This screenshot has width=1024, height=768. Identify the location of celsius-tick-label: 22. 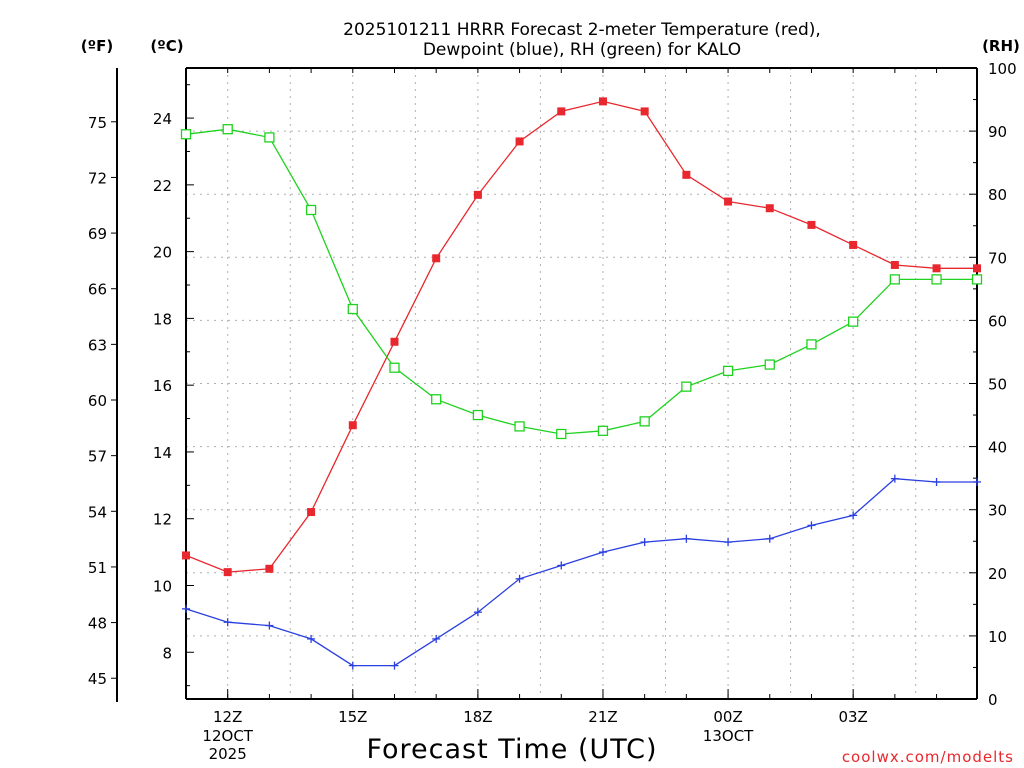
(162, 186).